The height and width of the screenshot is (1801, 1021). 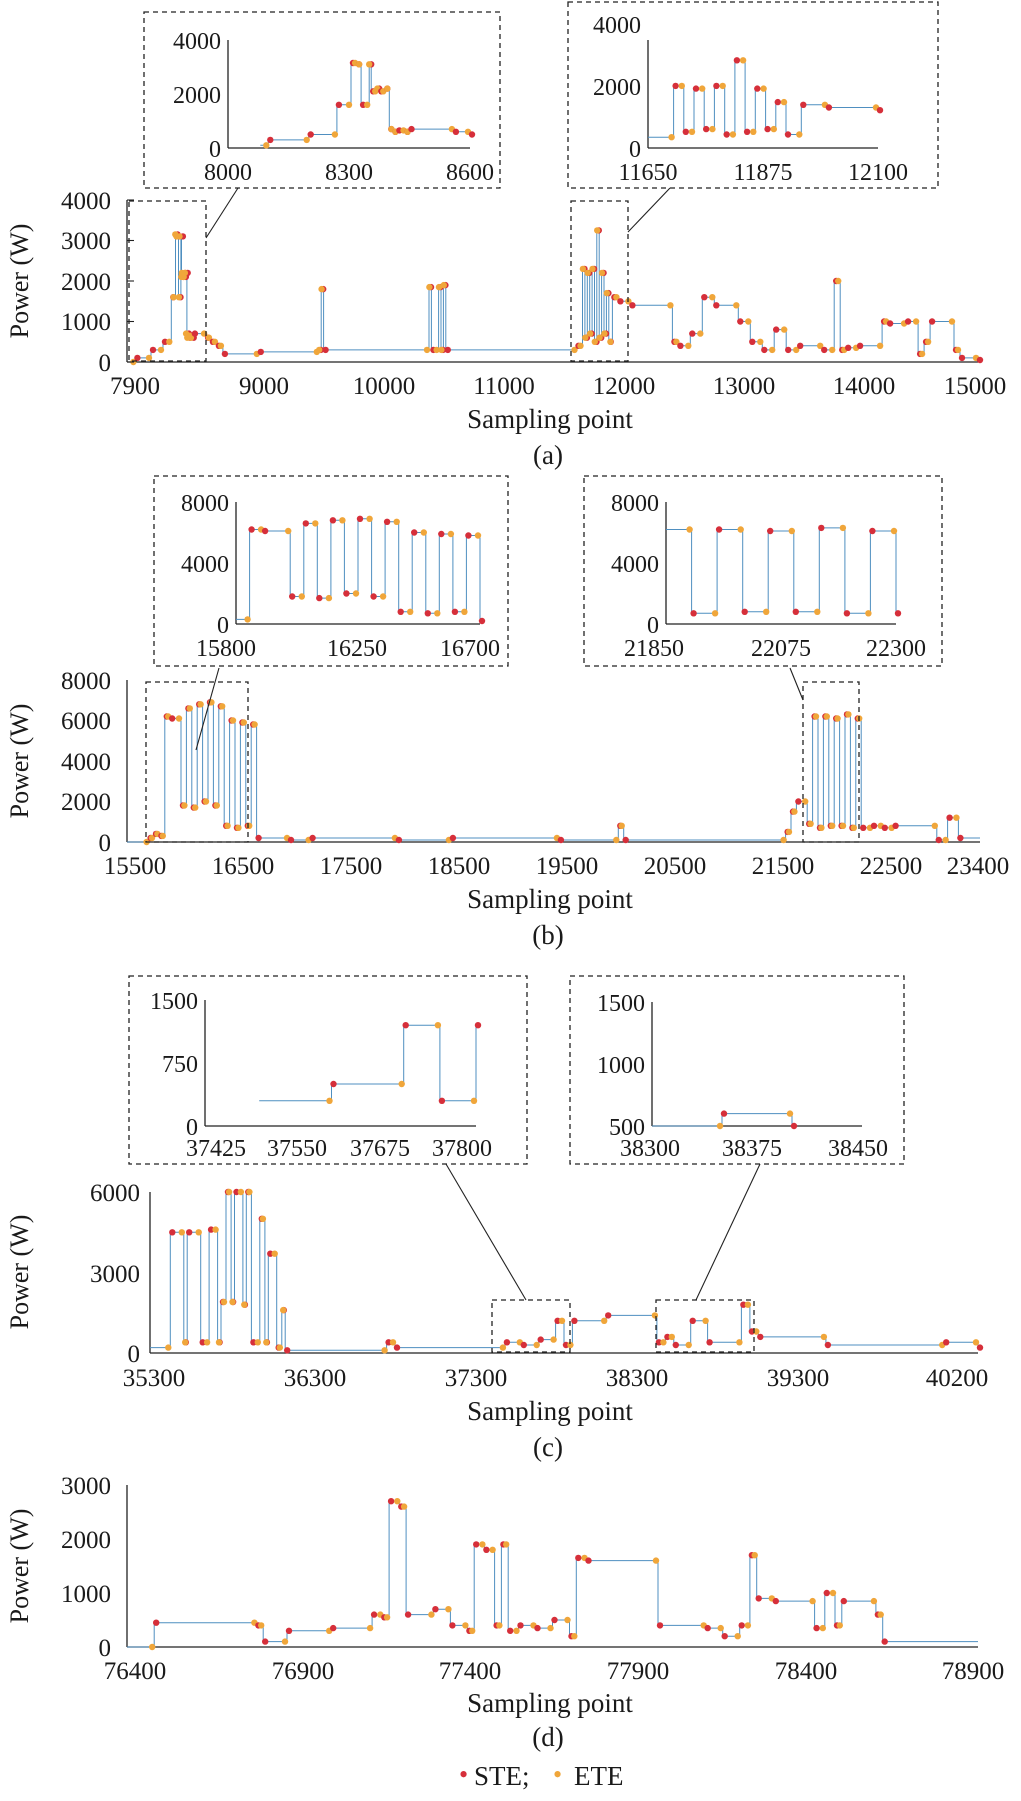 What do you see at coordinates (205, 504) in the screenshot?
I see `inset-y-tick-label: 8000` at bounding box center [205, 504].